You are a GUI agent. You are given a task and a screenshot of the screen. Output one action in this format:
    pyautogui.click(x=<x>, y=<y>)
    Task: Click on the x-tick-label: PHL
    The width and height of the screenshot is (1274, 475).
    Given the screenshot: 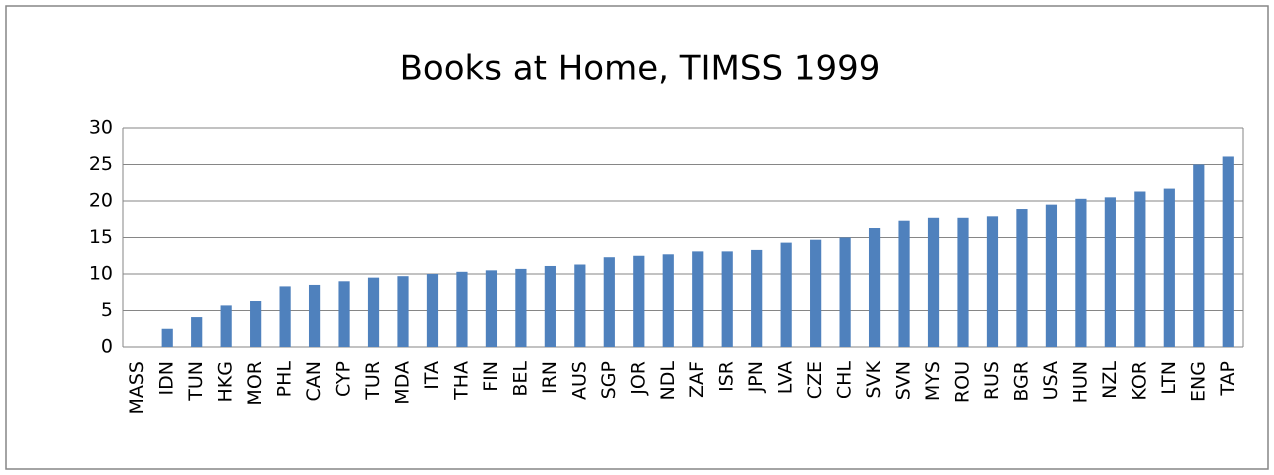 What is the action you would take?
    pyautogui.click(x=285, y=379)
    